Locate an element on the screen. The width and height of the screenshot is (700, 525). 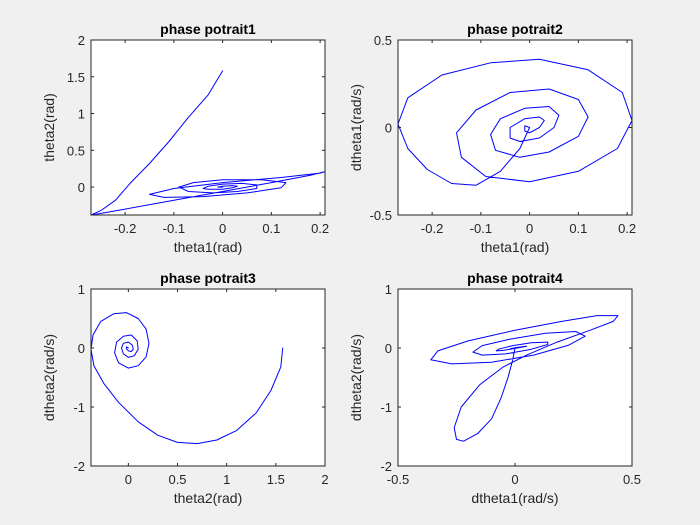
subplot-3-series-1-line is located at coordinates (187, 378).